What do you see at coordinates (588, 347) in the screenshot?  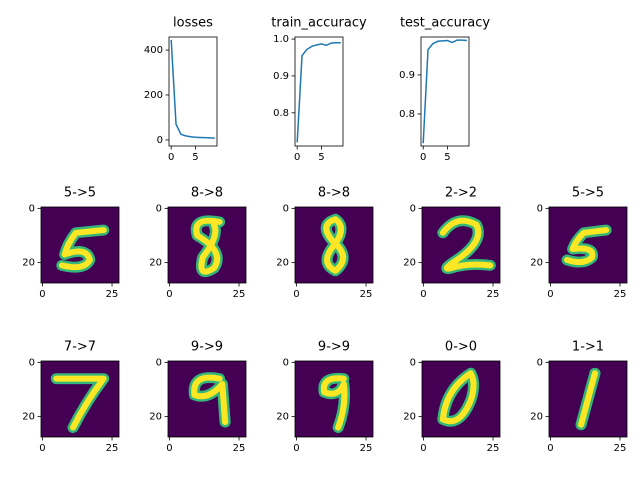 I see `chart-title: 1->1` at bounding box center [588, 347].